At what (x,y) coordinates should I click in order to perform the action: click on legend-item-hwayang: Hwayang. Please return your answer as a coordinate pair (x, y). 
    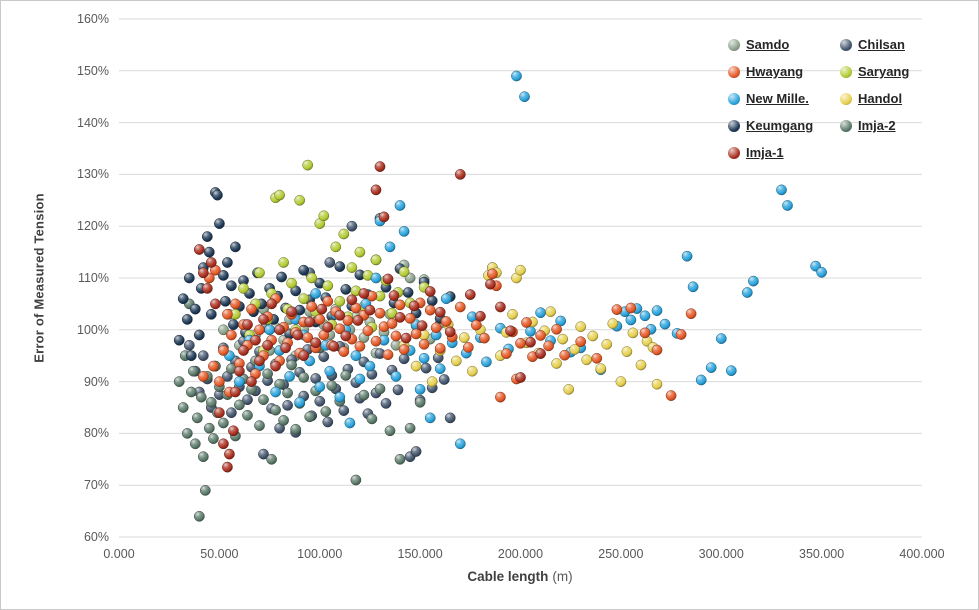
    Looking at the image, I should click on (784, 71).